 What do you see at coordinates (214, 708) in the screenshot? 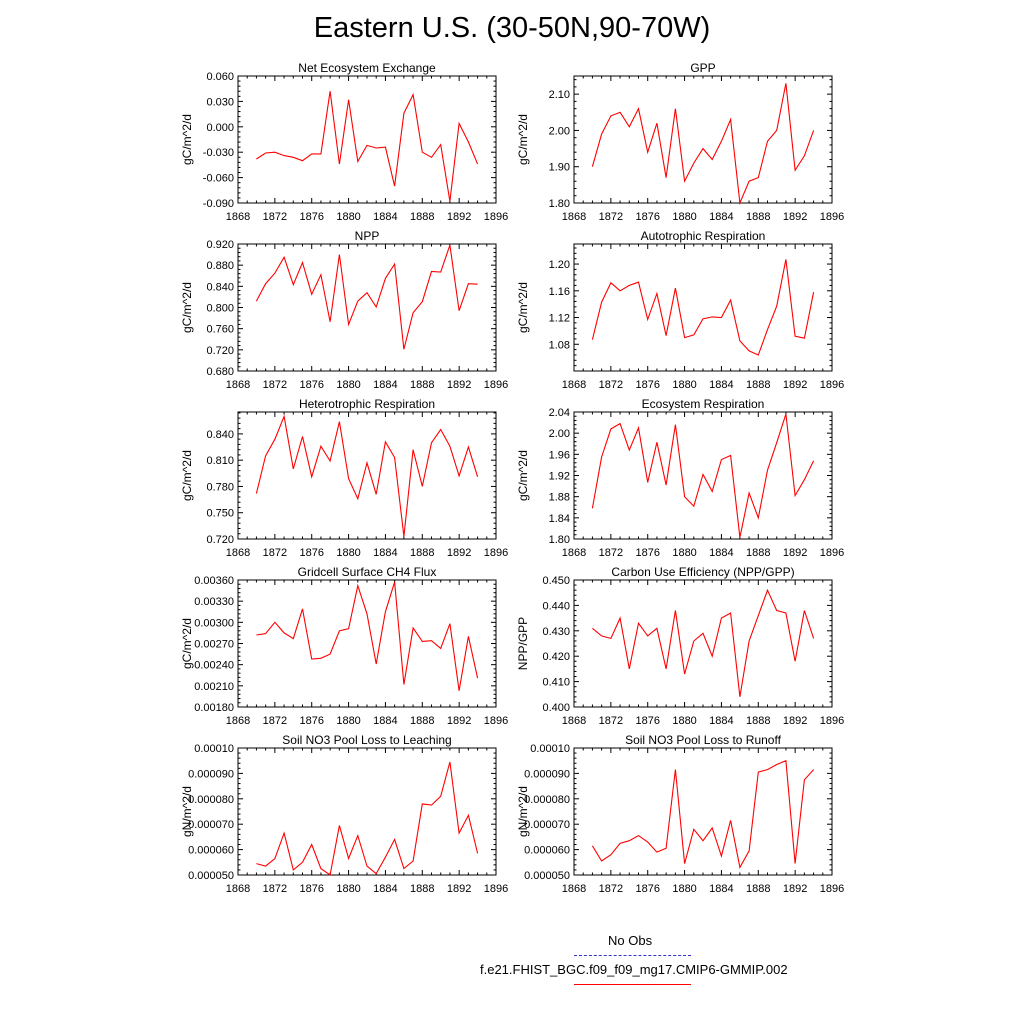
I see `y-tick-label: 0.00180` at bounding box center [214, 708].